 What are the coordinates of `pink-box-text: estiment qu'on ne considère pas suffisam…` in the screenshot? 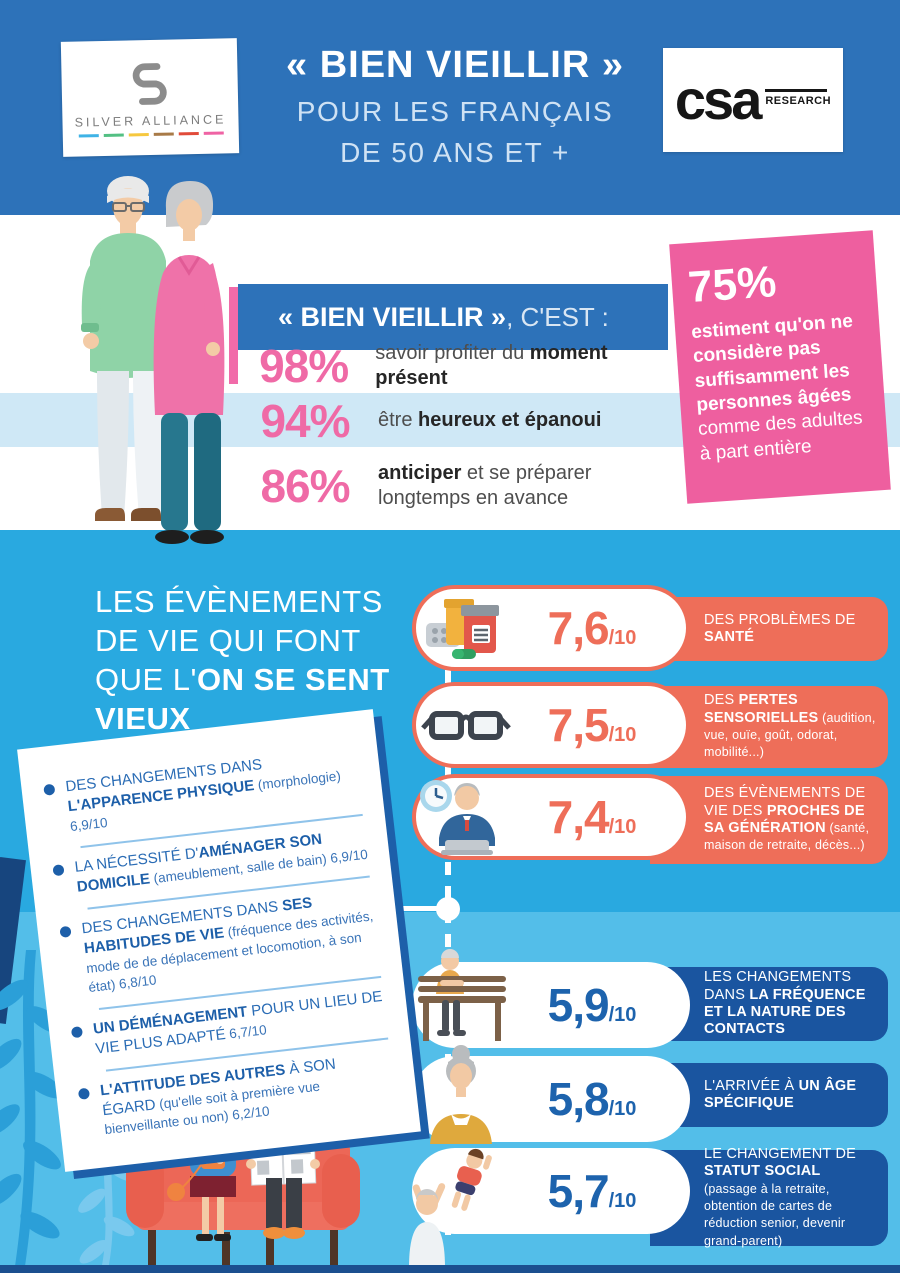 It's located at (777, 387).